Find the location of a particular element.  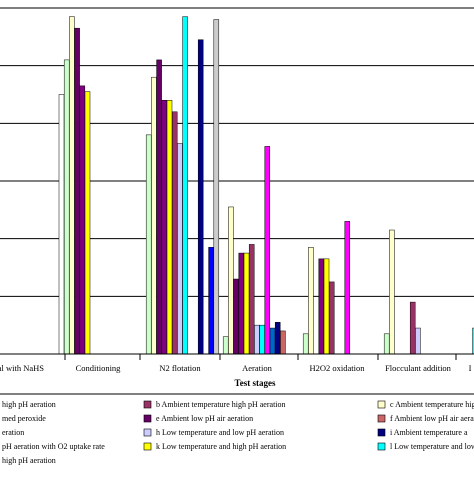

legend-label: l Low temperature and low is located at coordinates (432, 446).